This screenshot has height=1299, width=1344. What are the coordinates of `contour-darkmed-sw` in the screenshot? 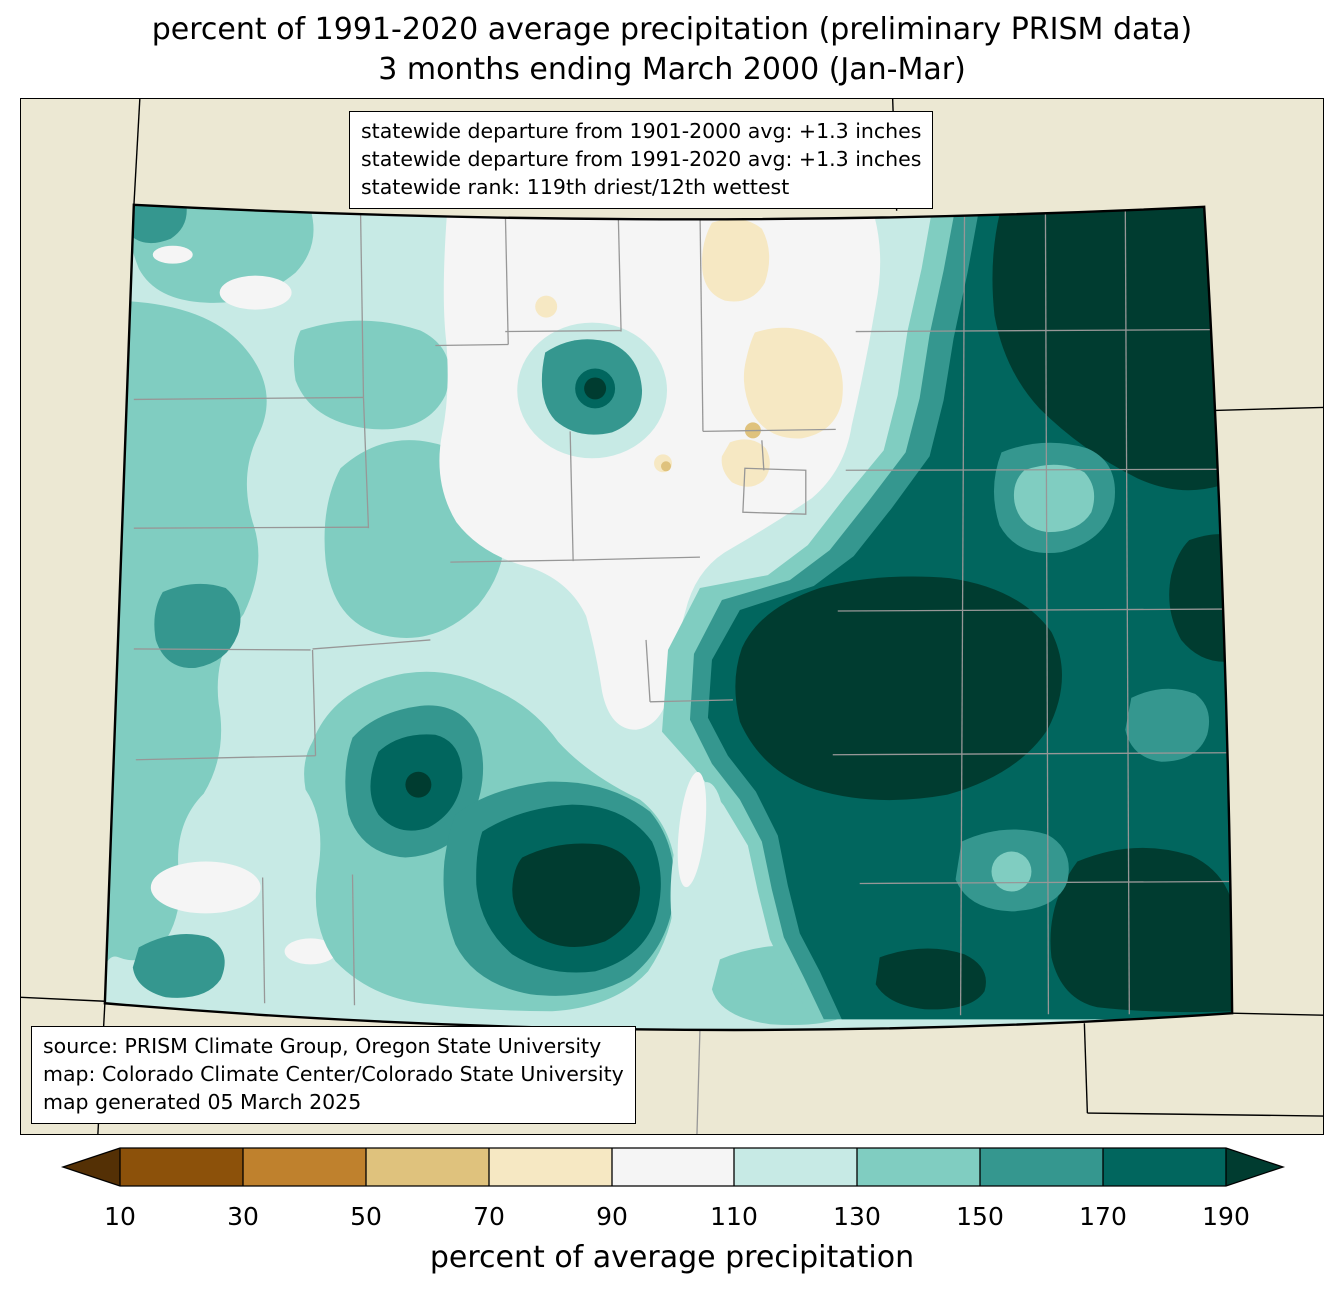 It's located at (178, 966).